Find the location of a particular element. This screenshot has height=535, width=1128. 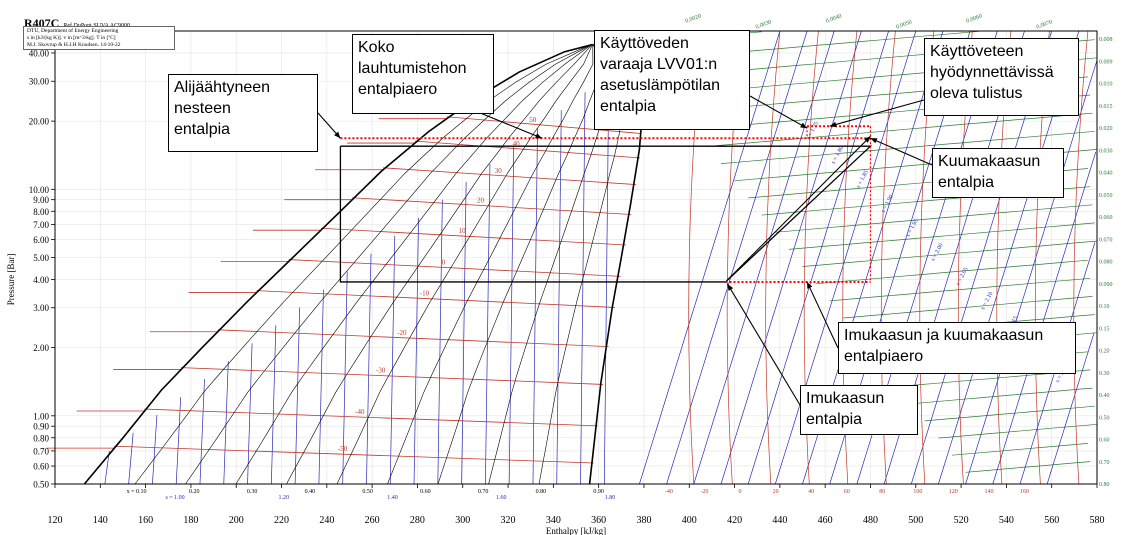

quality-line is located at coordinates (520, 265).